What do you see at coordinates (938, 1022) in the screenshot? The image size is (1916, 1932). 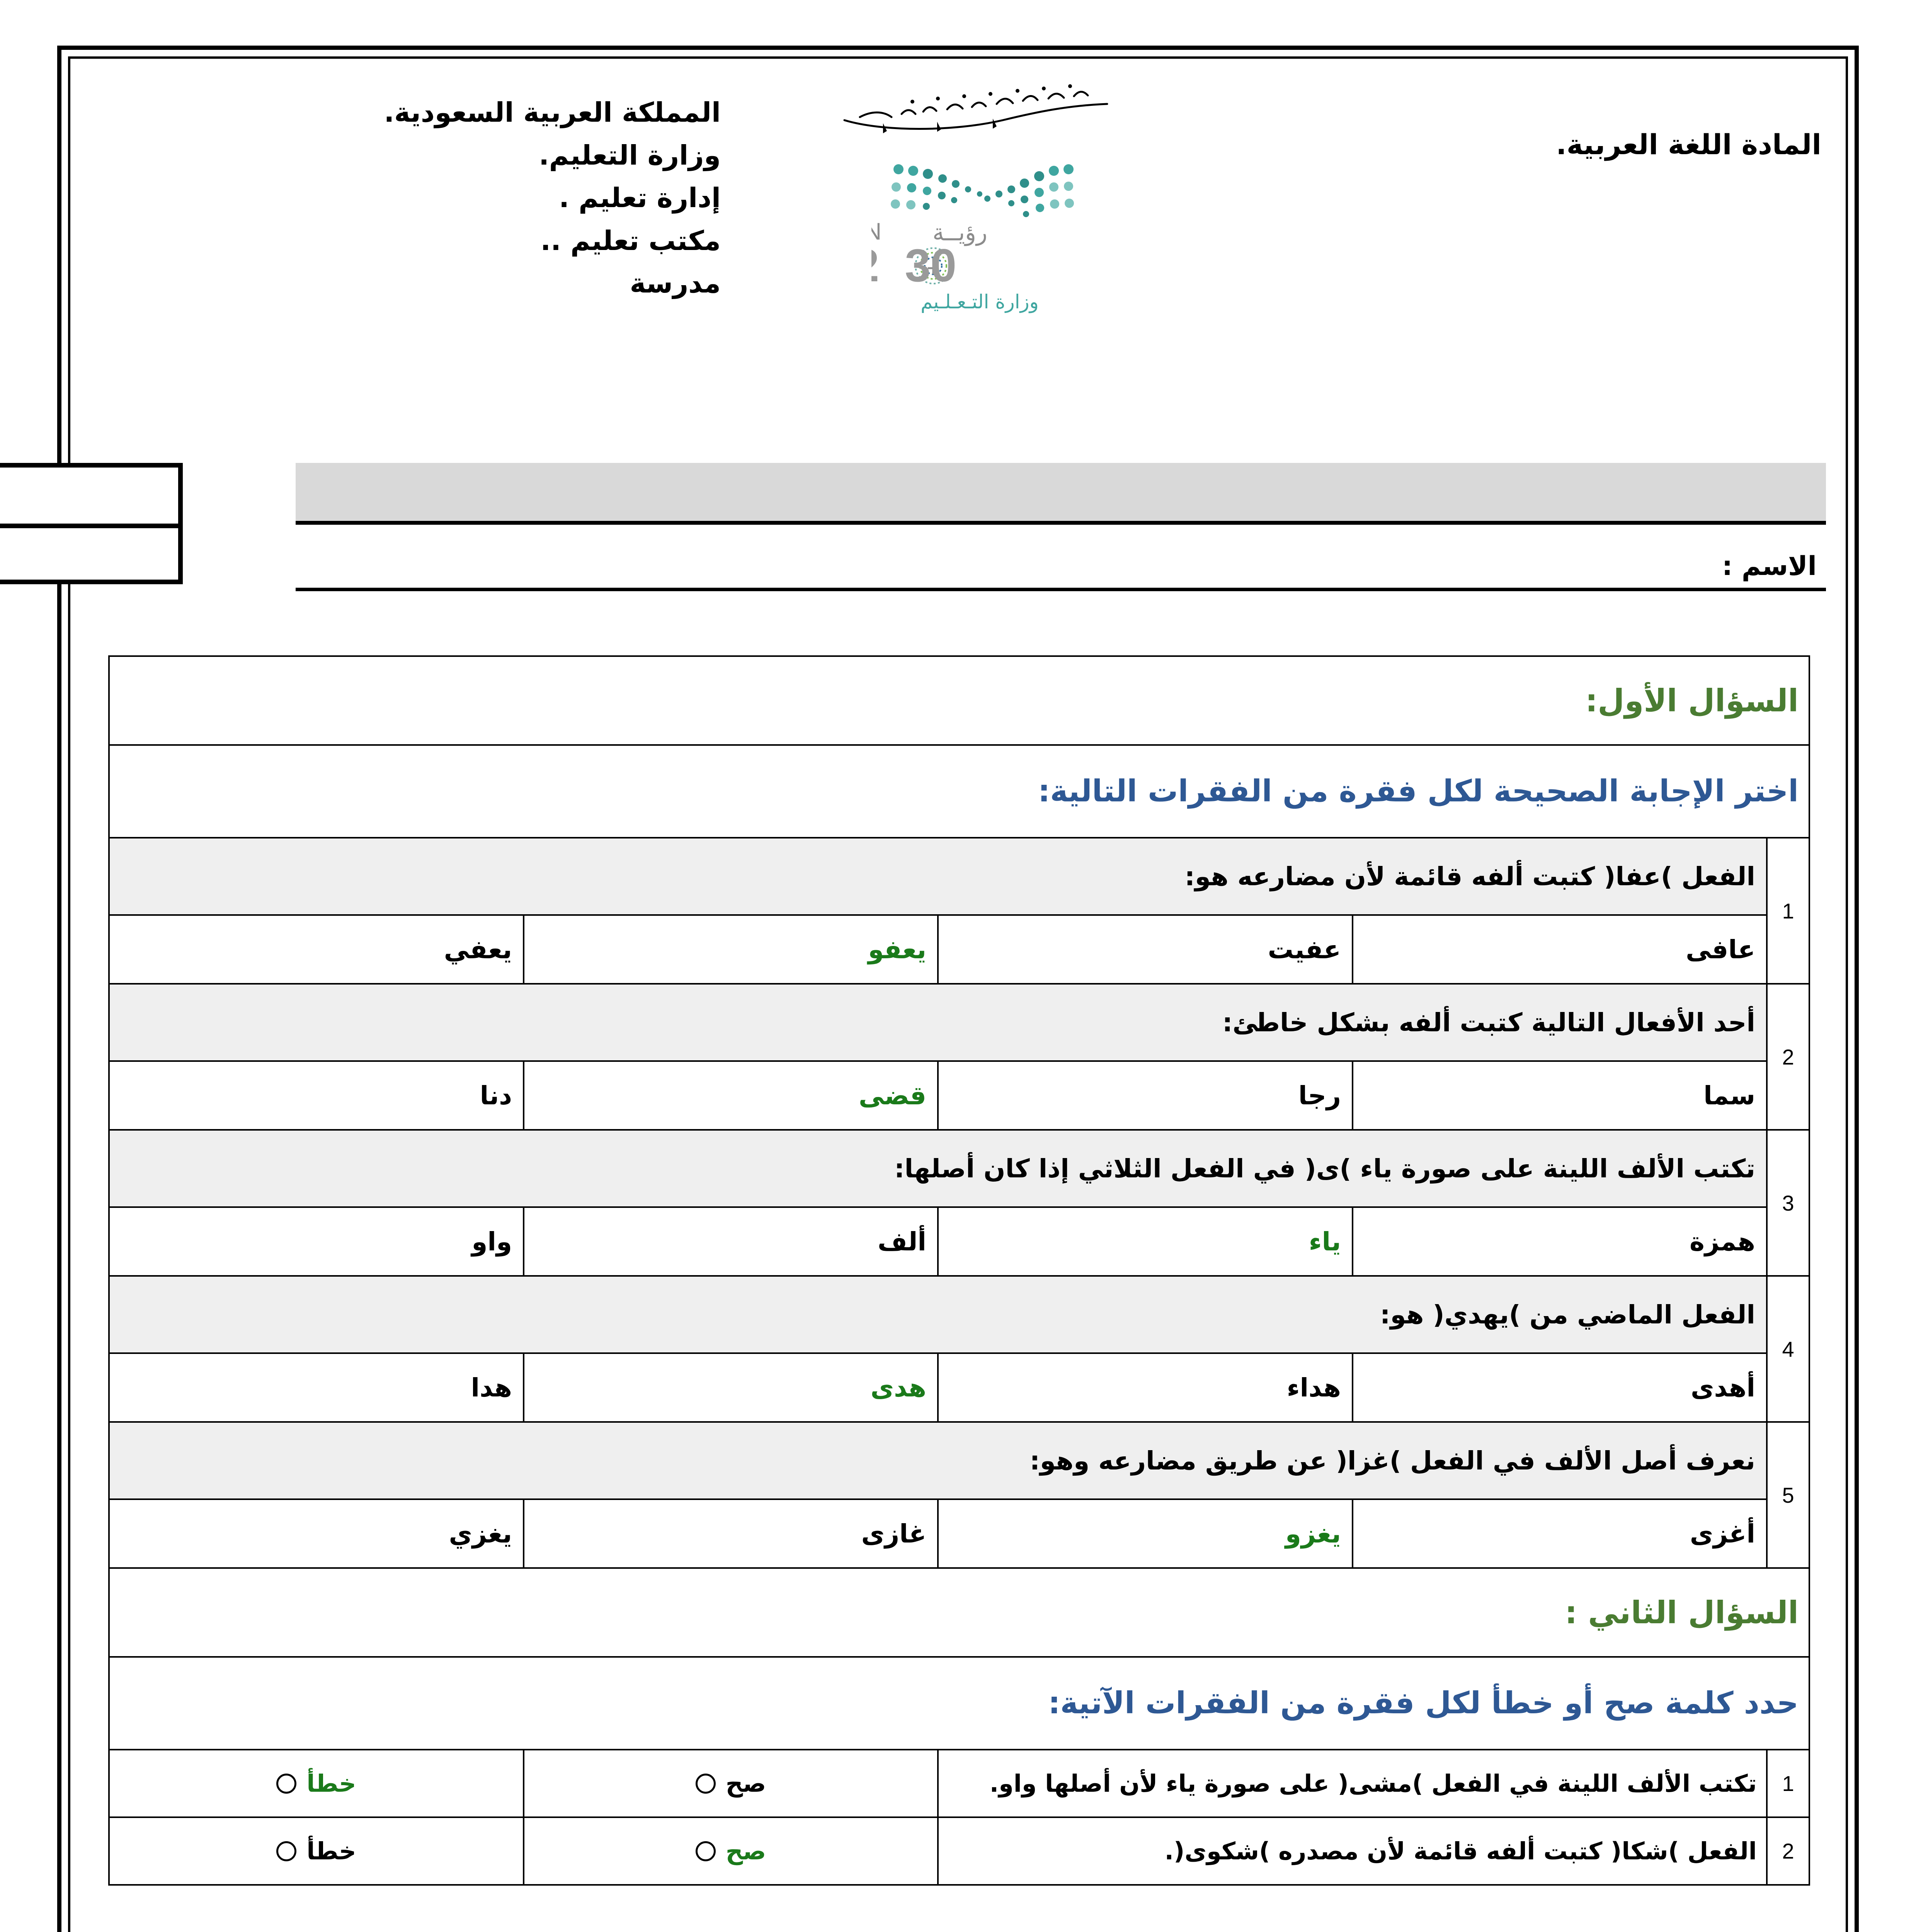 I see `question-prompt-cell: أحد الأفعال التالية كتبت ألفه بشكل خاطئ:` at bounding box center [938, 1022].